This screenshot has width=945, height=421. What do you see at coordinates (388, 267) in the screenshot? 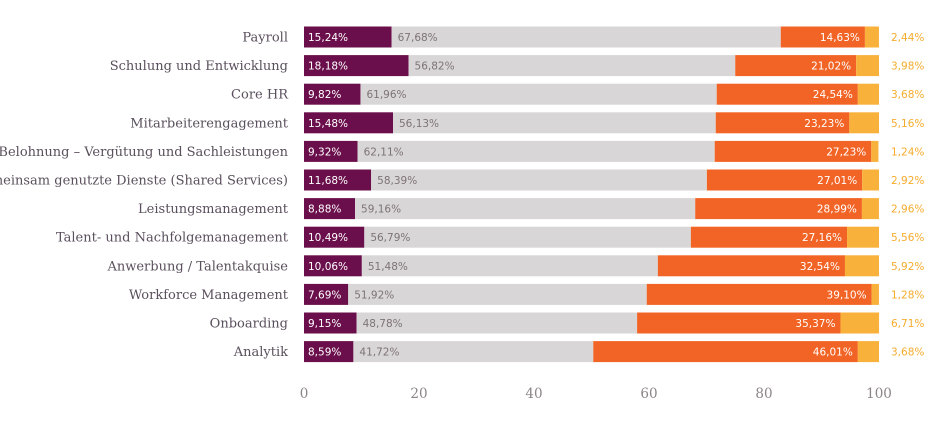
I see `data-label: 51,48%` at bounding box center [388, 267].